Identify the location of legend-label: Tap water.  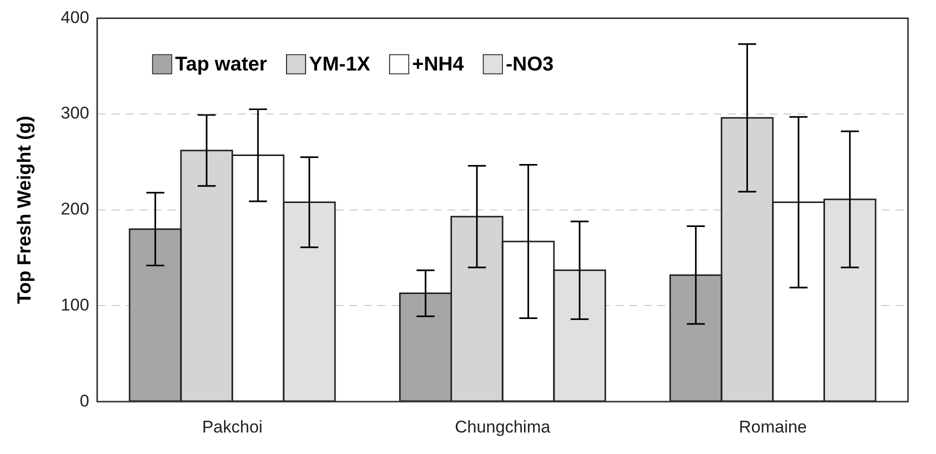
(221, 65).